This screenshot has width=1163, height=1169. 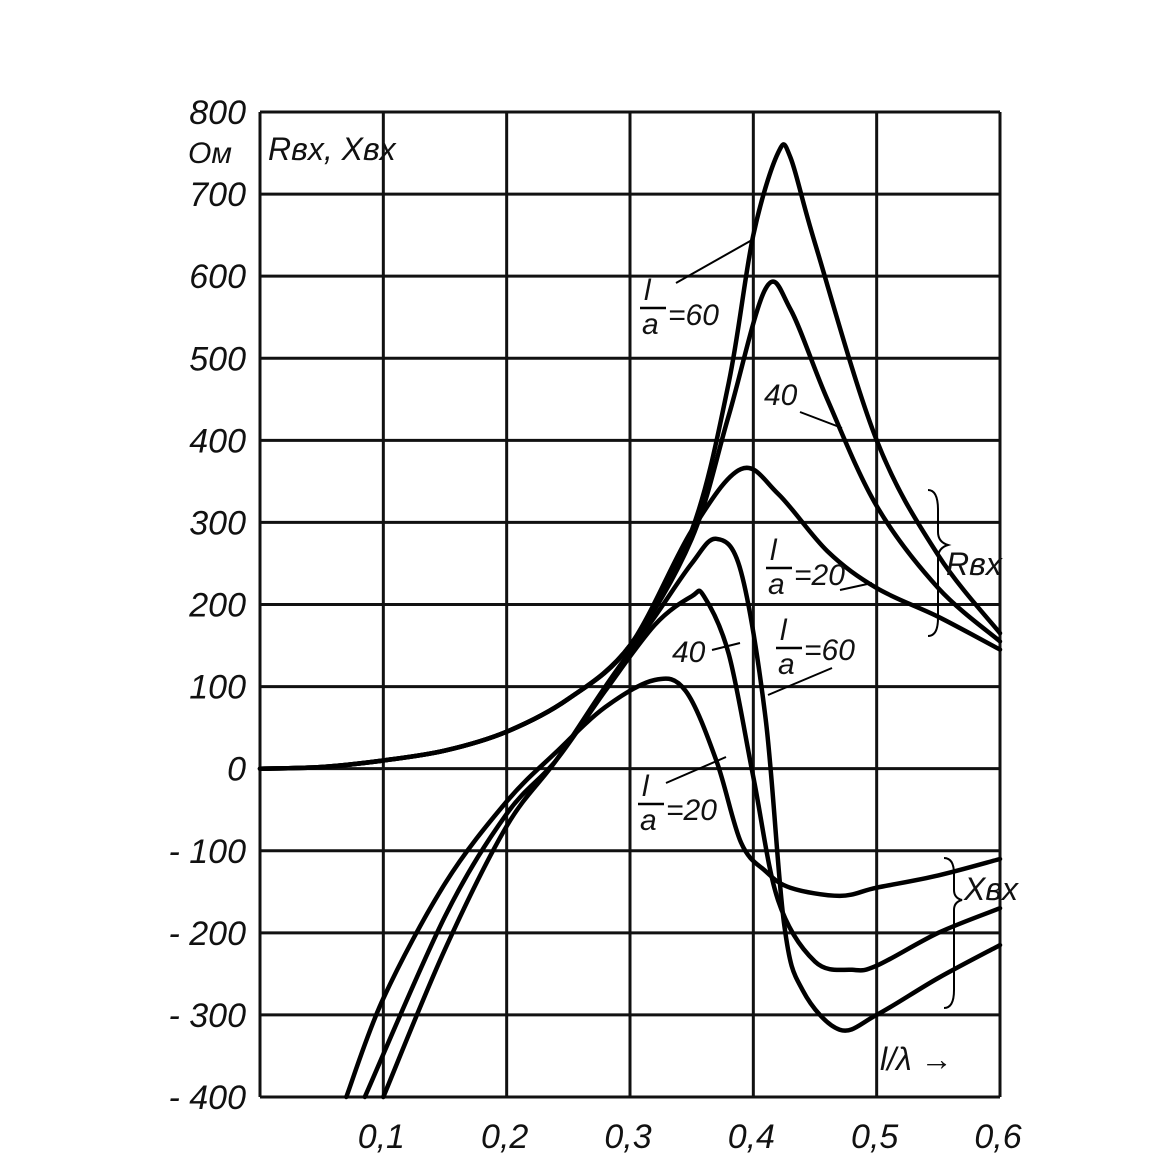 I want to click on x-tick-label: 0,5, so click(x=874, y=1137).